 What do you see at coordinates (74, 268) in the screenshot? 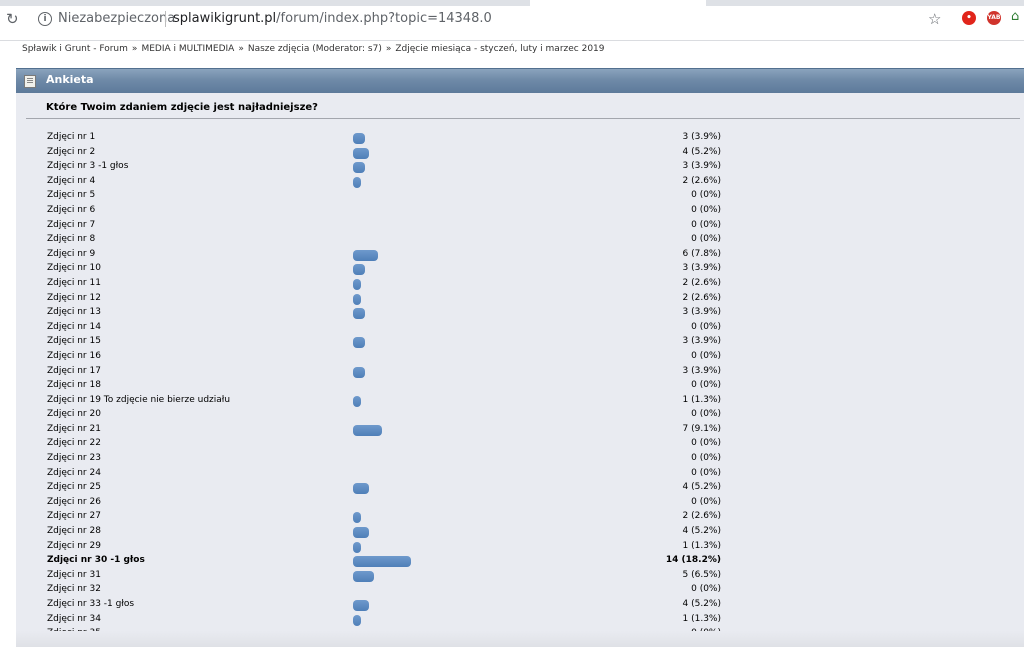
I see `poll-option-label: Zdjęci nr 10` at bounding box center [74, 268].